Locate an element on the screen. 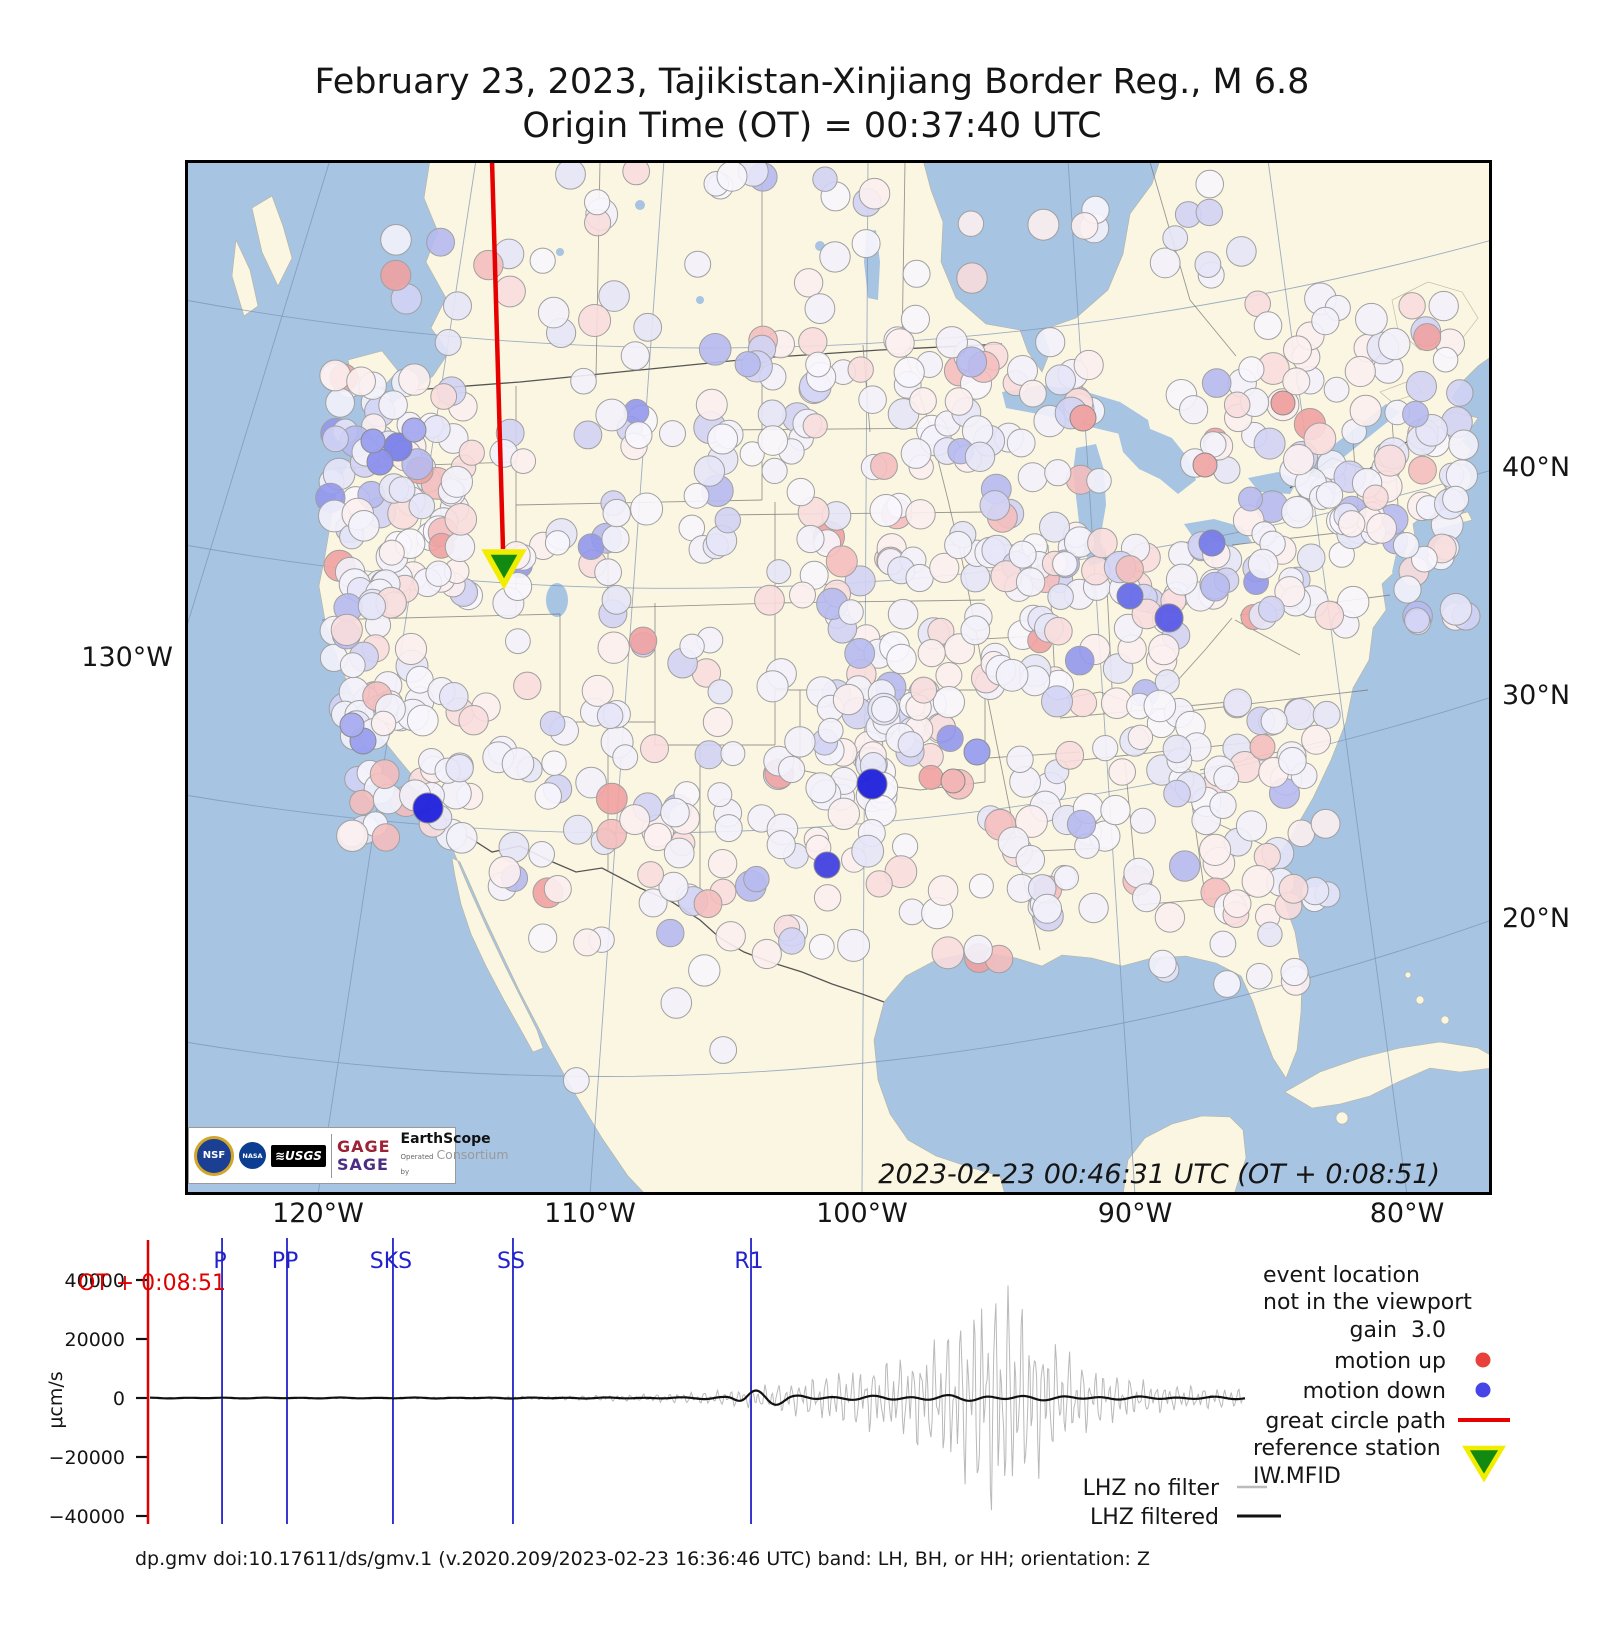  legend-motion-up: motion up is located at coordinates (1390, 1361).